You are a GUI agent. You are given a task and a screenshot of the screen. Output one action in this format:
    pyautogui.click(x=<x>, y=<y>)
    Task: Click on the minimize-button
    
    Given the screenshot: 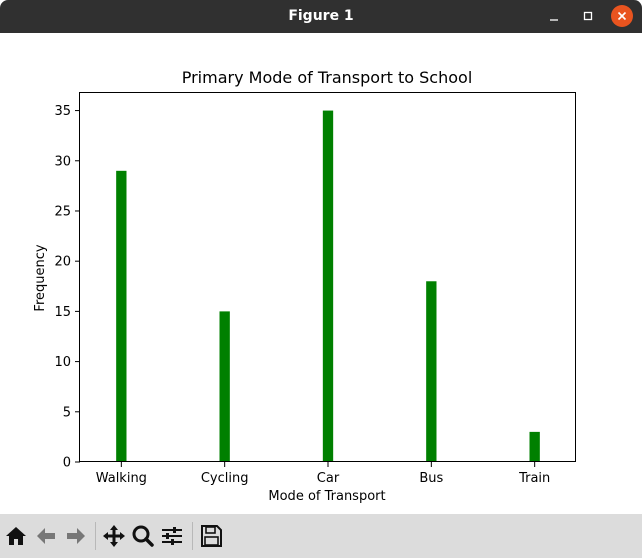 What is the action you would take?
    pyautogui.click(x=554, y=16)
    